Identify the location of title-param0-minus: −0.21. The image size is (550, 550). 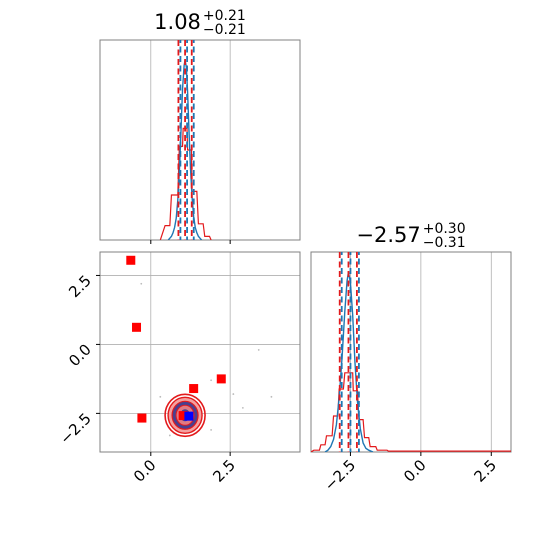
(224, 30).